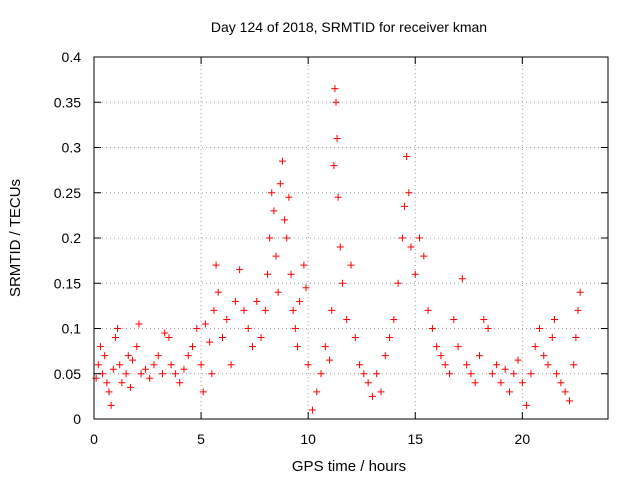 The width and height of the screenshot is (640, 485). I want to click on y-axis-label: SRMTID / TECUs, so click(15, 238).